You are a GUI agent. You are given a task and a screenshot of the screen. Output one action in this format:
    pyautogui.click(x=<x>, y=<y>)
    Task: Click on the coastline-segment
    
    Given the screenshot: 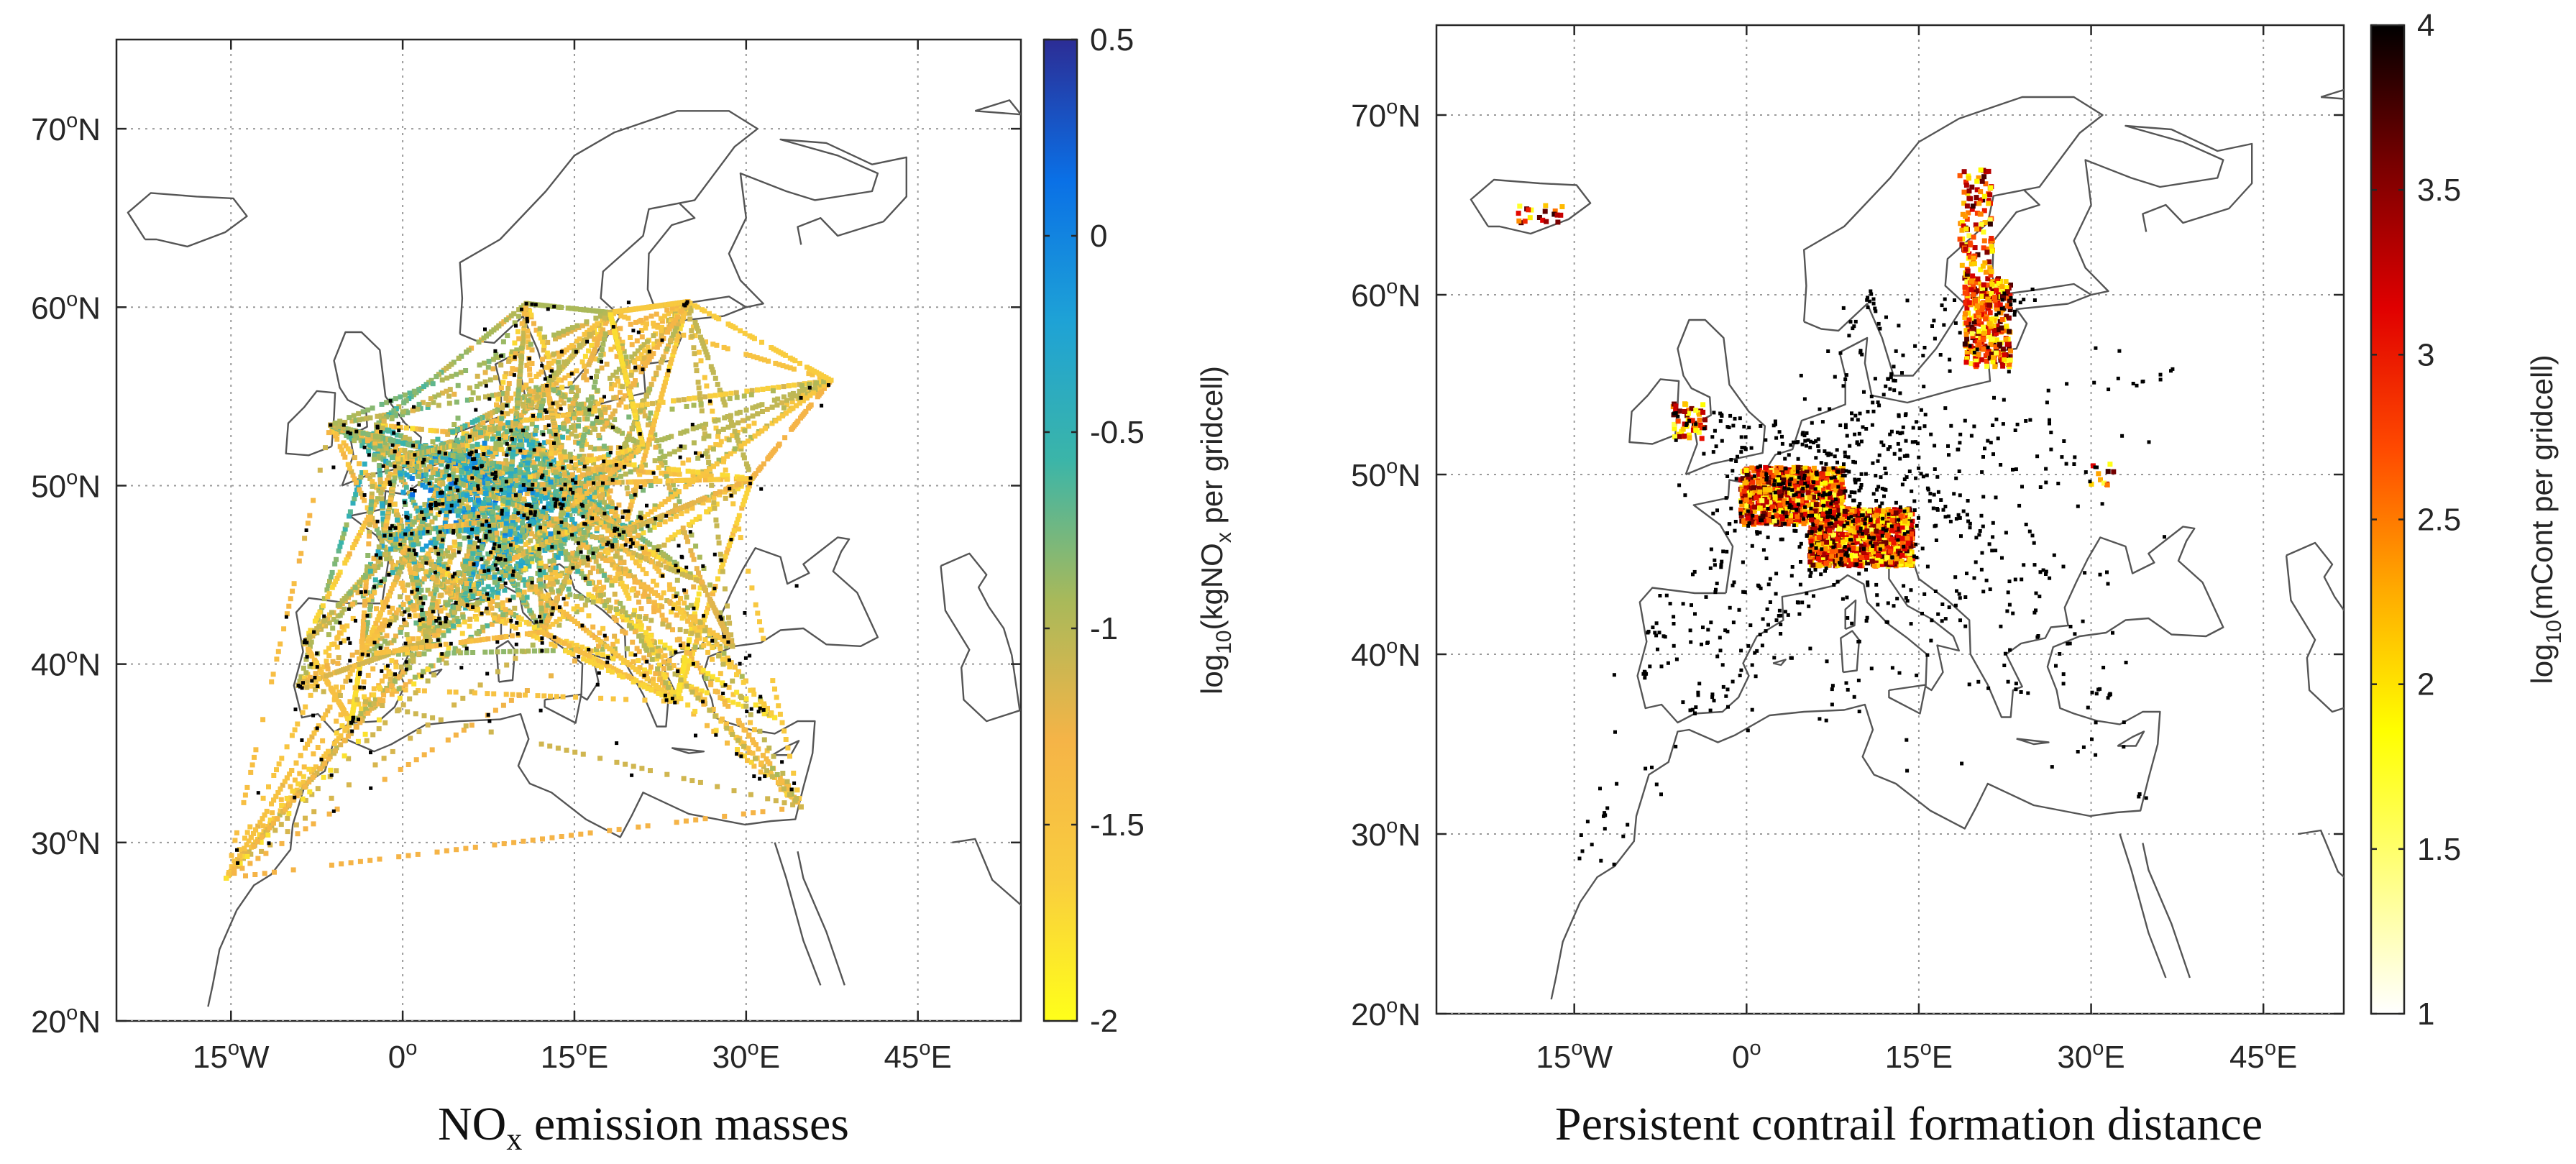 What is the action you would take?
    pyautogui.click(x=310, y=423)
    